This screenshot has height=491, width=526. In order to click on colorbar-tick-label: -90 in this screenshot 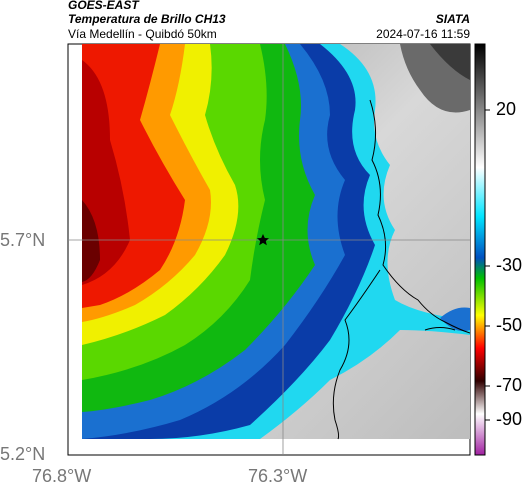, I will do `click(509, 419)`.